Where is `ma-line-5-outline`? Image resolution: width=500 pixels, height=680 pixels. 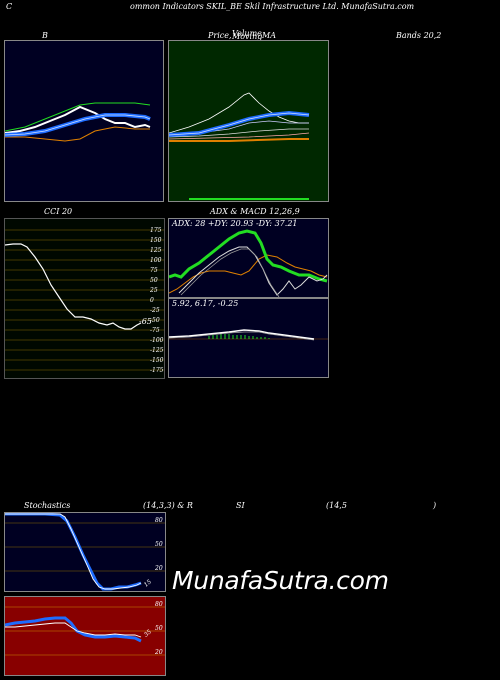 ma-line-5-outline is located at coordinates (239, 124).